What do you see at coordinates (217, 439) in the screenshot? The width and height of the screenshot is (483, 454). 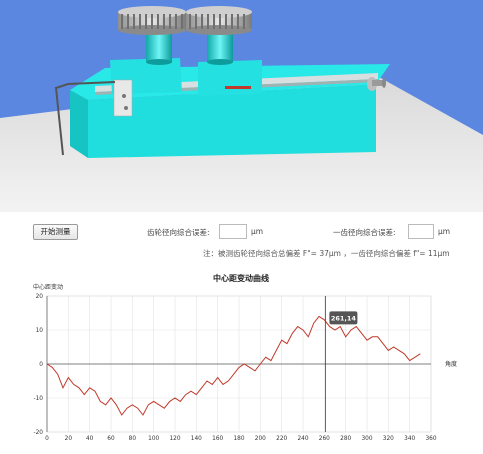 I see `x-tick-label: 160` at bounding box center [217, 439].